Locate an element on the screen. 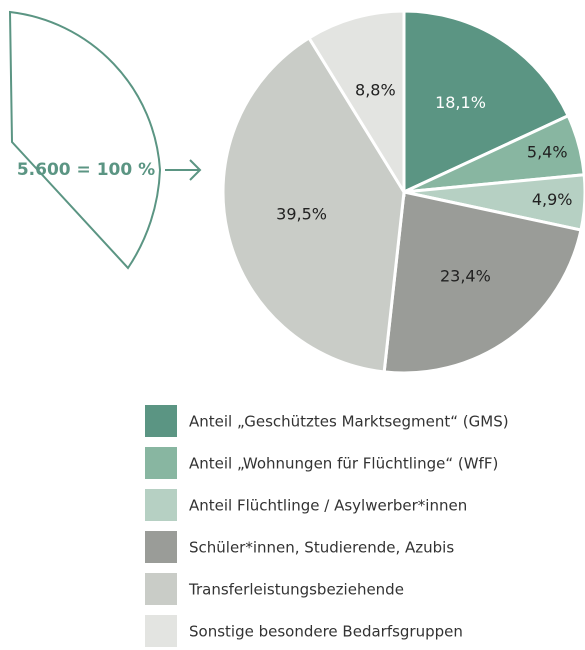 The image size is (585, 650). legend-label: Anteil „Geschütztes Marktsegment“ (GMS) is located at coordinates (349, 422).